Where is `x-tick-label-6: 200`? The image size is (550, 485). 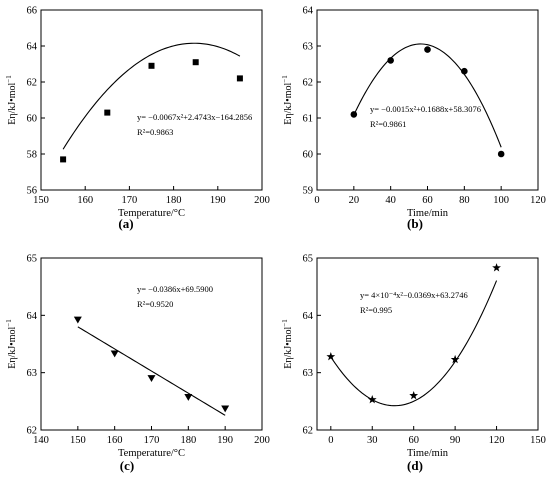
x-tick-label-6: 200 is located at coordinates (262, 200).